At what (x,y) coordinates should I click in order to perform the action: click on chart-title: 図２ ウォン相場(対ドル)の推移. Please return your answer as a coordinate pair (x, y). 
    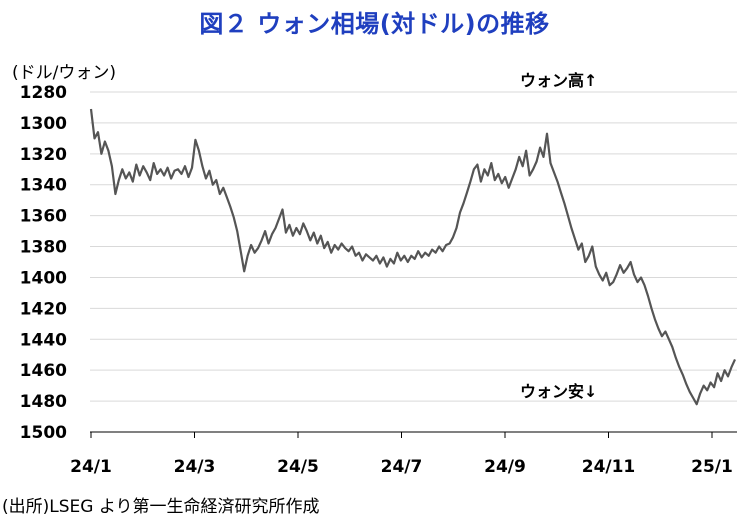
    Looking at the image, I should click on (374, 24).